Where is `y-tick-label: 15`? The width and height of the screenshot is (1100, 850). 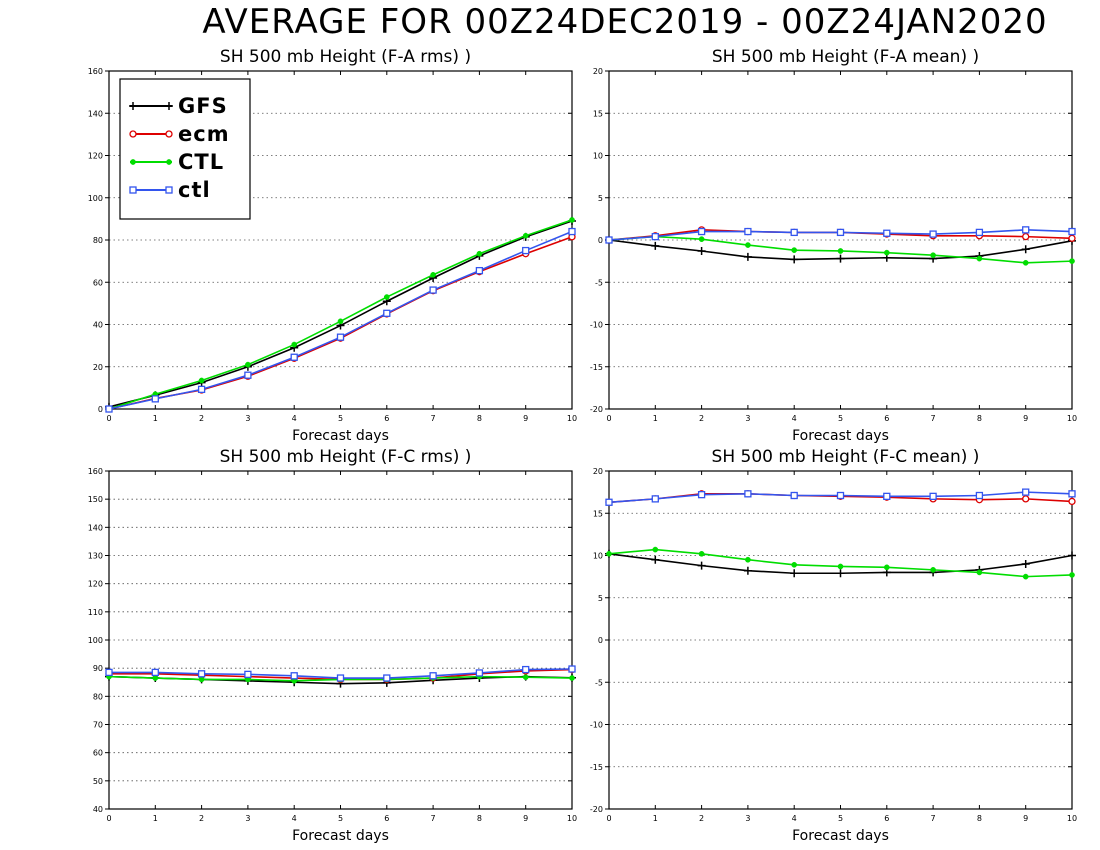
y-tick-label: 15 is located at coordinates (598, 113).